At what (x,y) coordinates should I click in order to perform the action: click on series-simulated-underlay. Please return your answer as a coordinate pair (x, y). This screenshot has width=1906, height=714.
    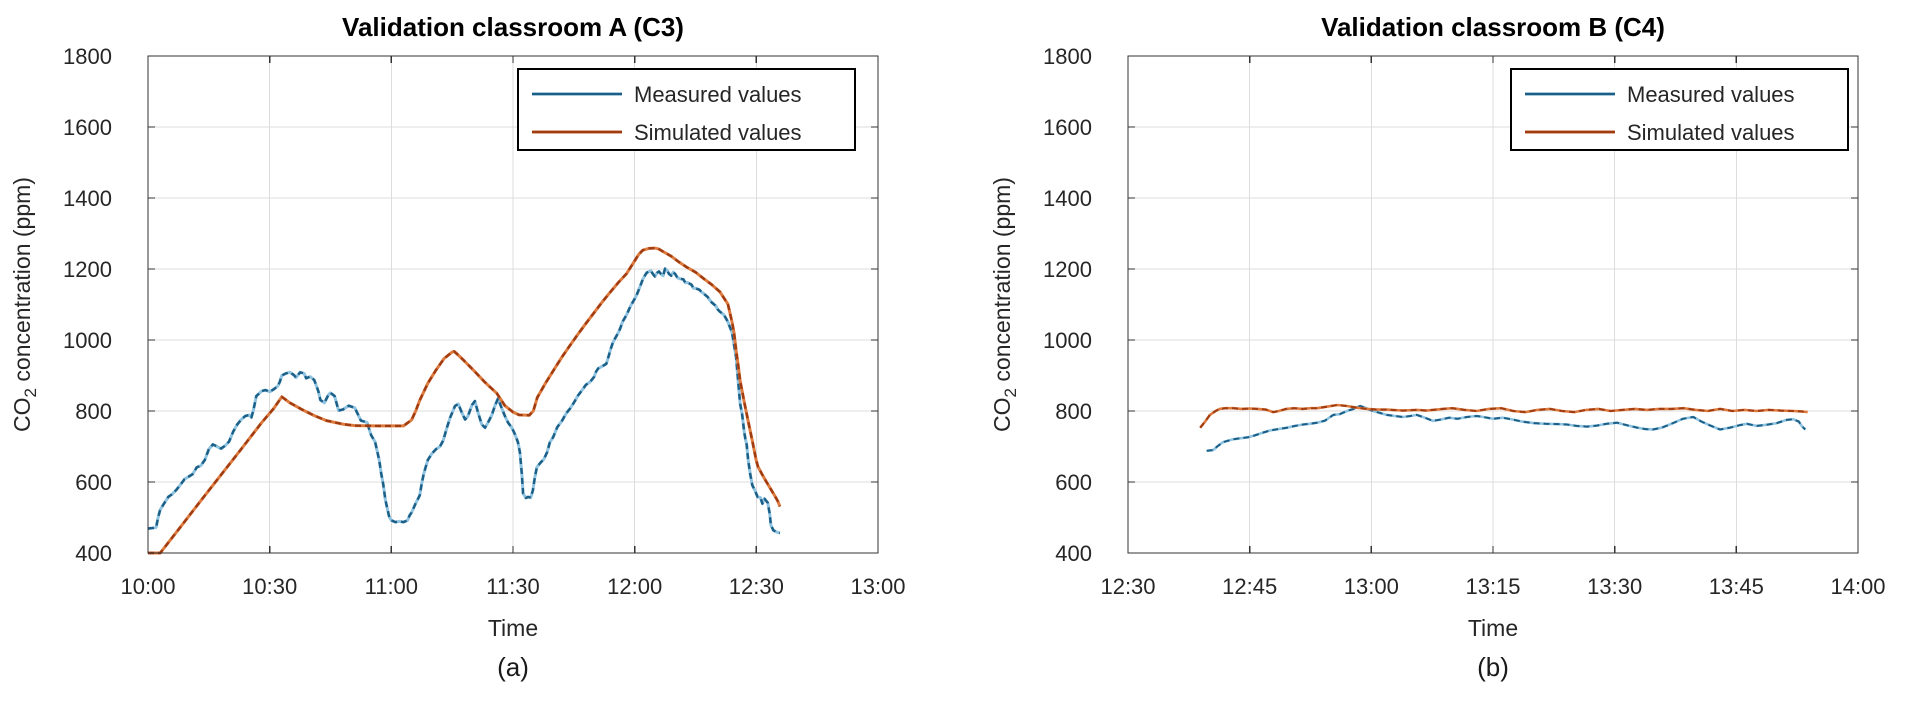
    Looking at the image, I should click on (465, 400).